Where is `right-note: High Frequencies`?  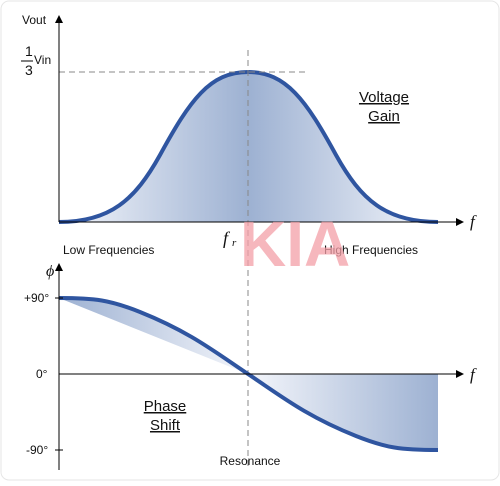 right-note: High Frequencies is located at coordinates (371, 250).